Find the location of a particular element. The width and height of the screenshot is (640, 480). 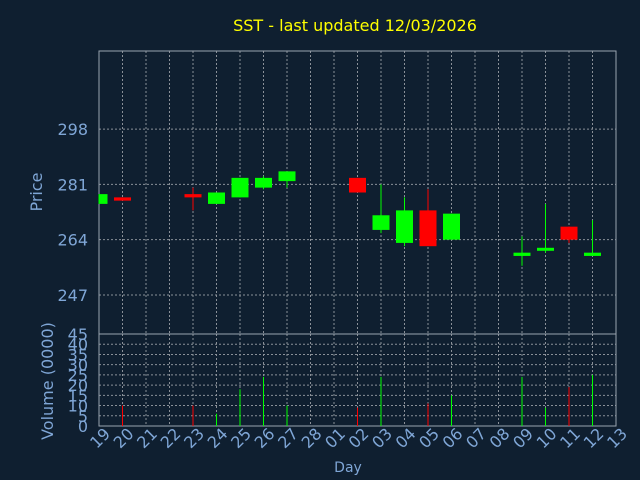

volume-y-tick-label: 10 is located at coordinates (78, 406).